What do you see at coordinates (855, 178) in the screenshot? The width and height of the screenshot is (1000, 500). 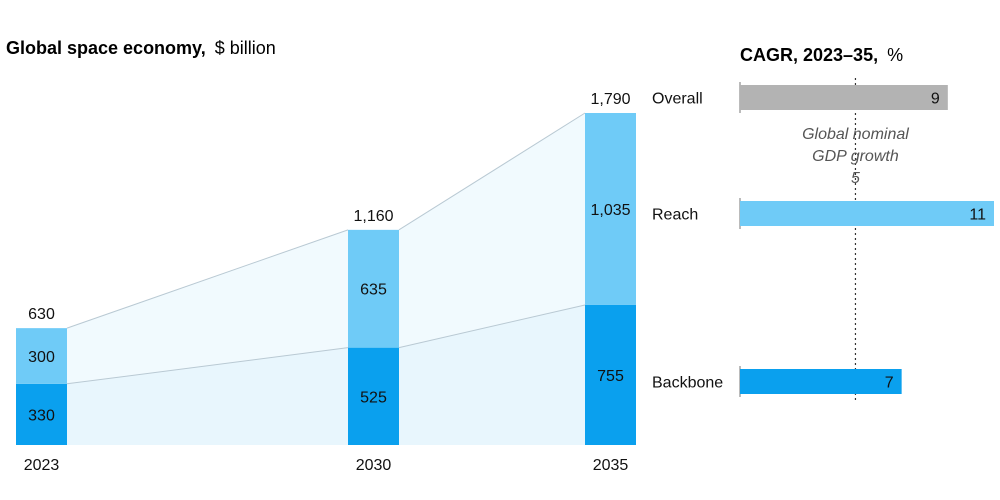 I see `gdp-growth-value: 5` at bounding box center [855, 178].